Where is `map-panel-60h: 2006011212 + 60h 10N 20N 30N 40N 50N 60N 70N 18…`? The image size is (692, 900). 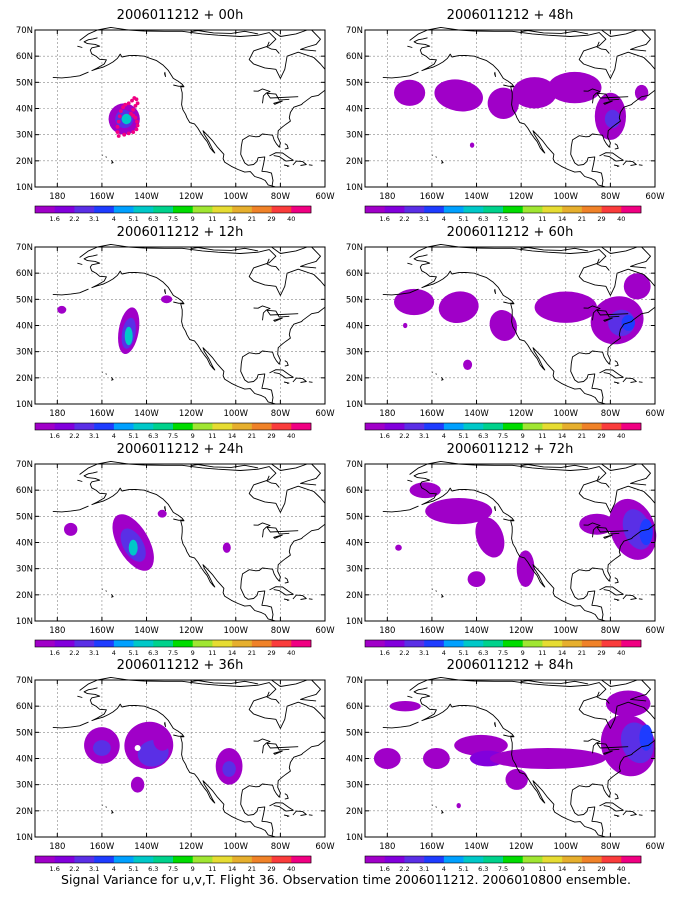
map-panel-60h: 2006011212 + 60h 10N 20N 30N 40N 50N 60N 70N 18… is located at coordinates (510, 333).